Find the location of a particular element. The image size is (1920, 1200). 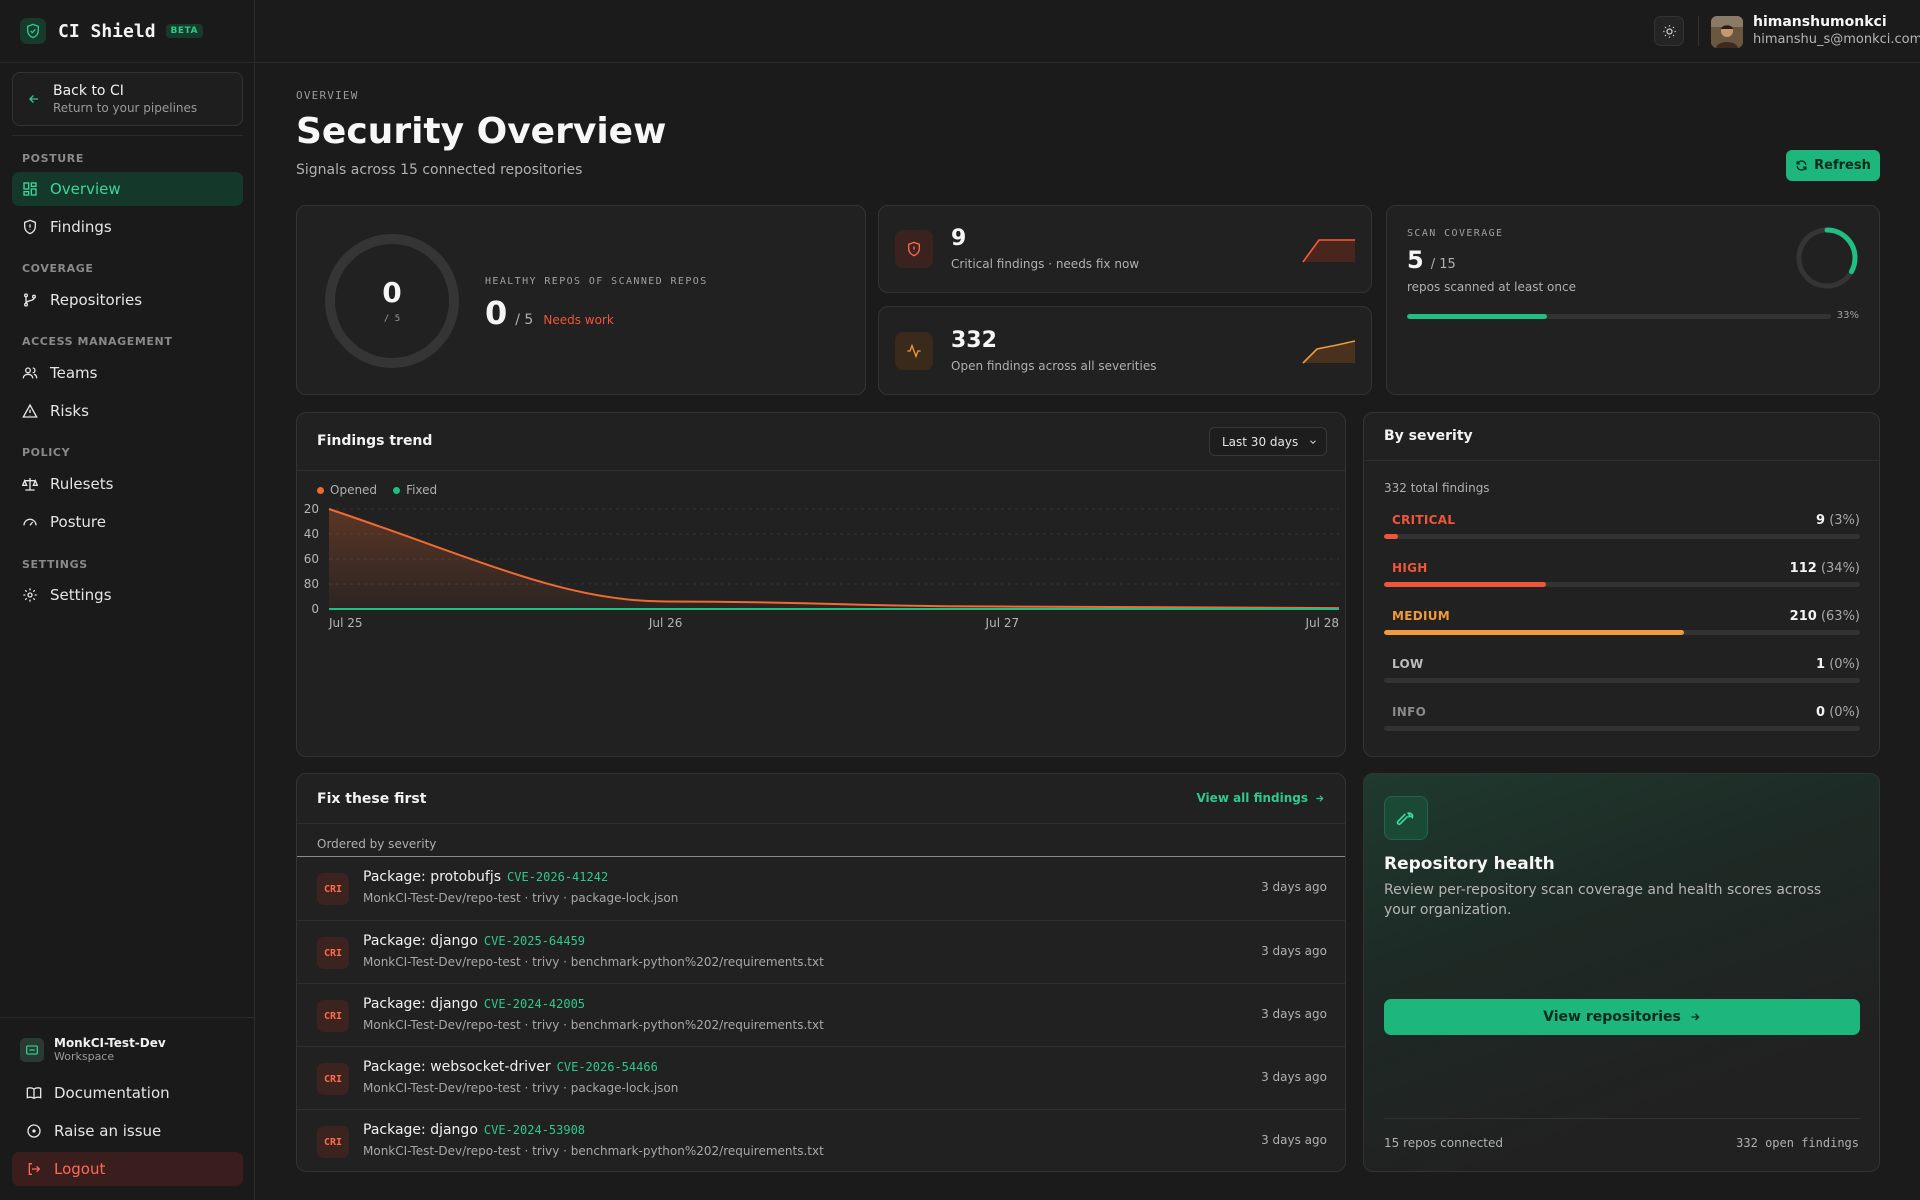

severity-value: 210 (63%) is located at coordinates (1825, 616).